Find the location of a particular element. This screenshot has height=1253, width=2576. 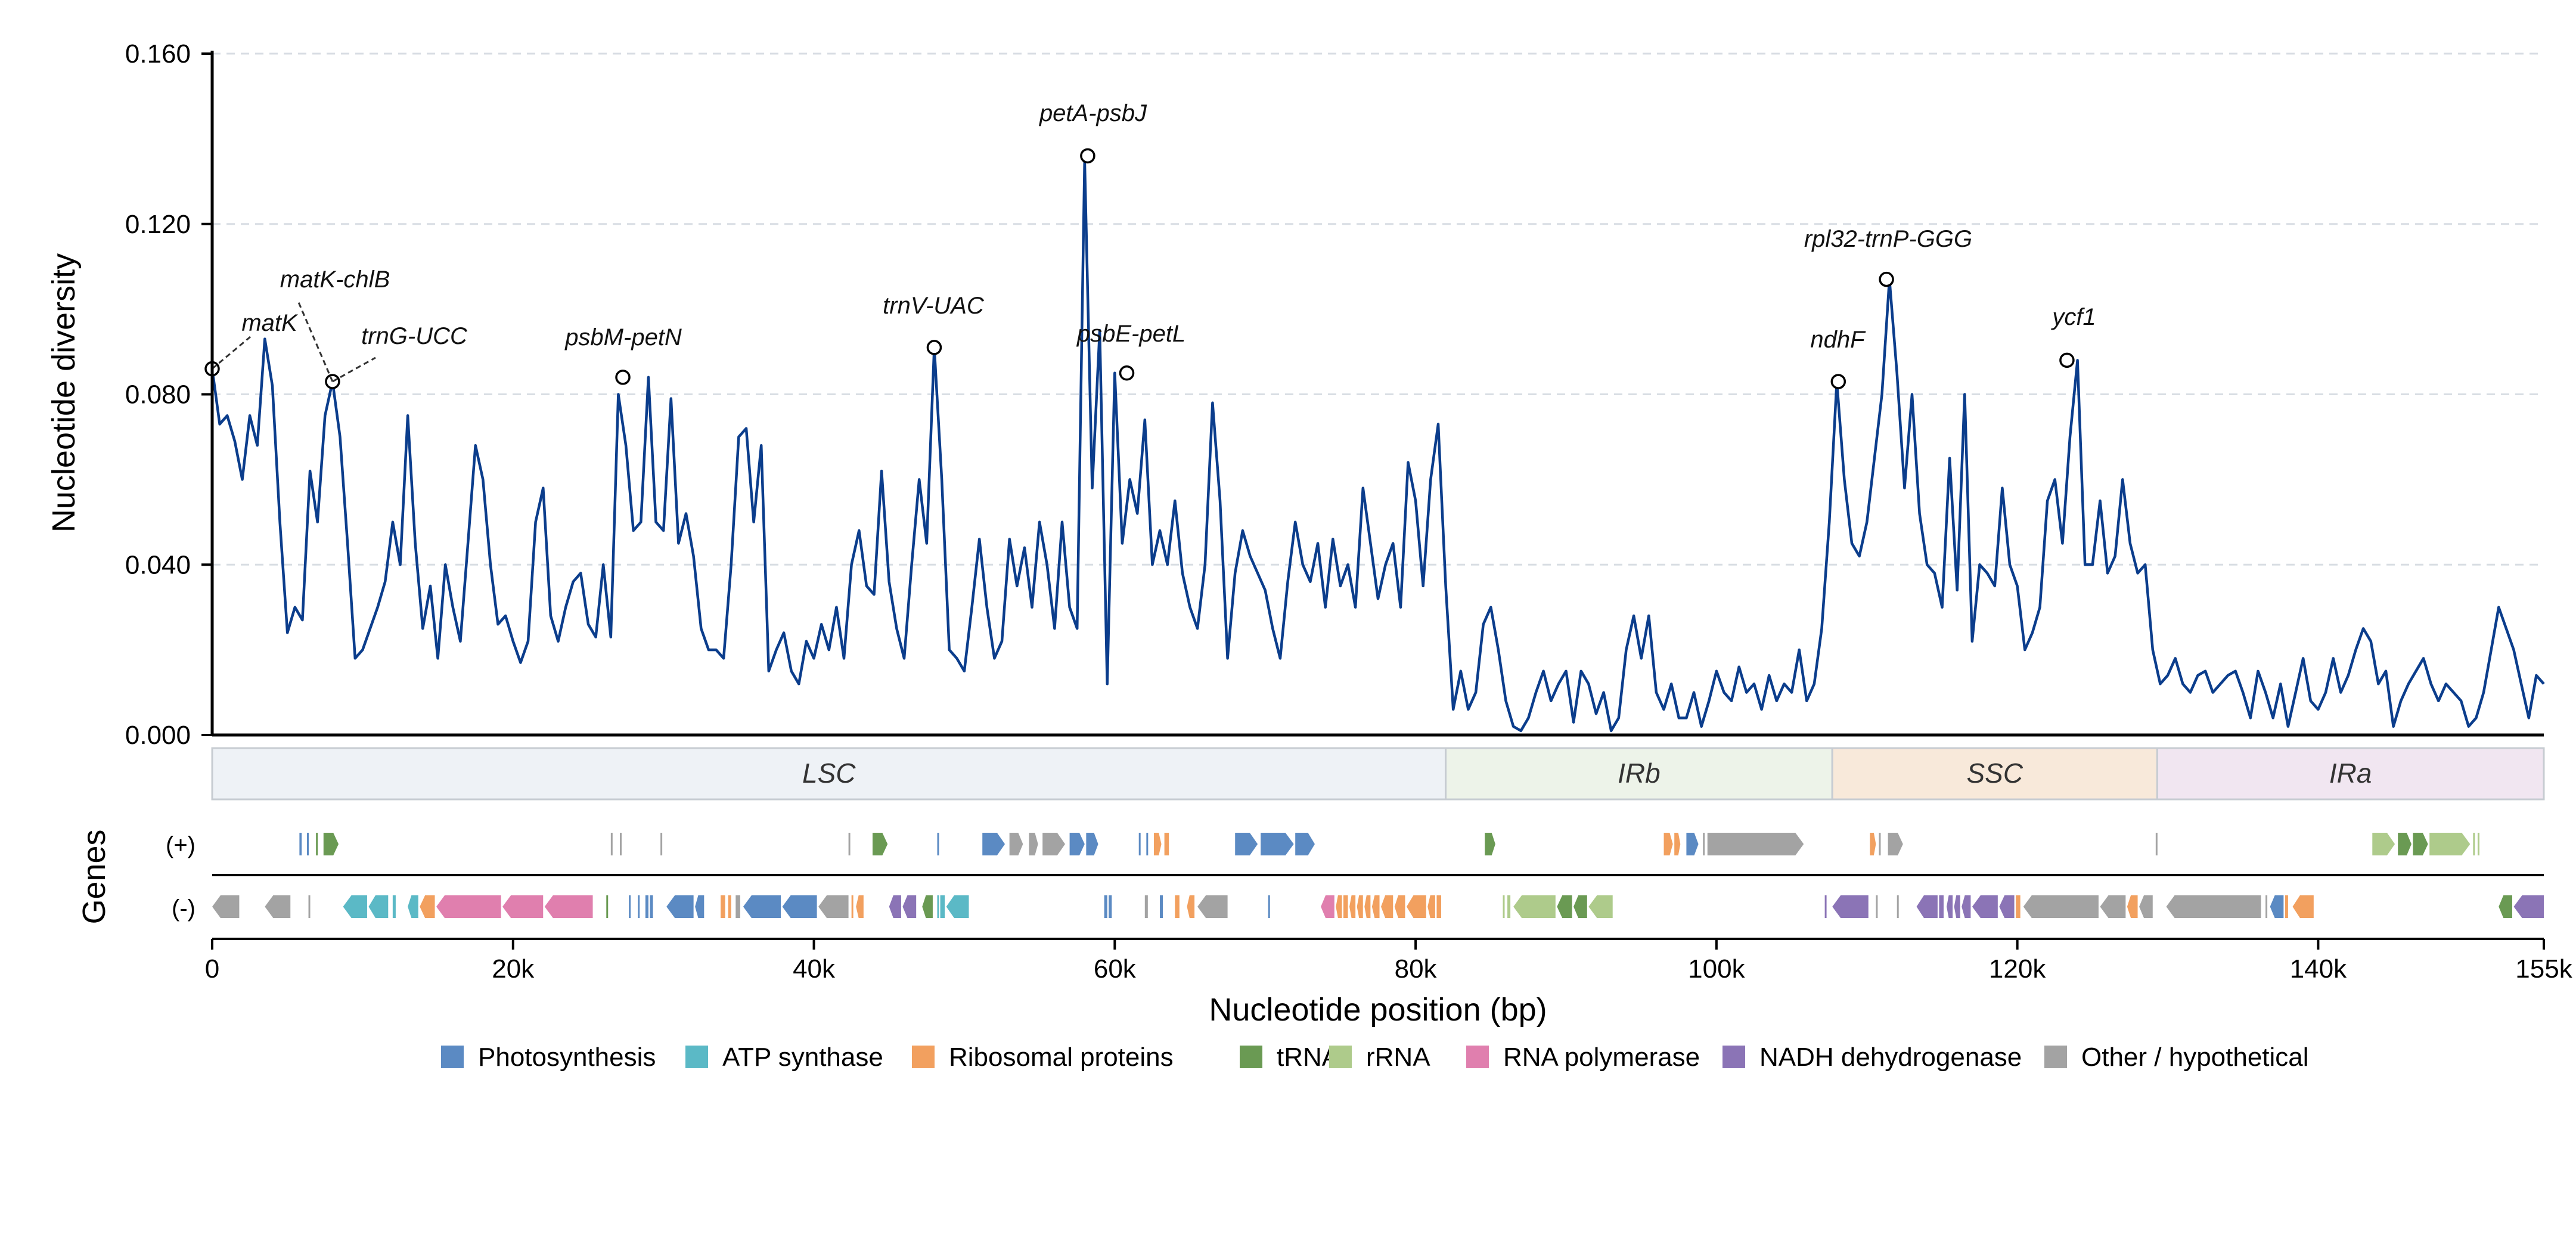

peak-label-trng-ucc: trnG-UCC is located at coordinates (415, 336).